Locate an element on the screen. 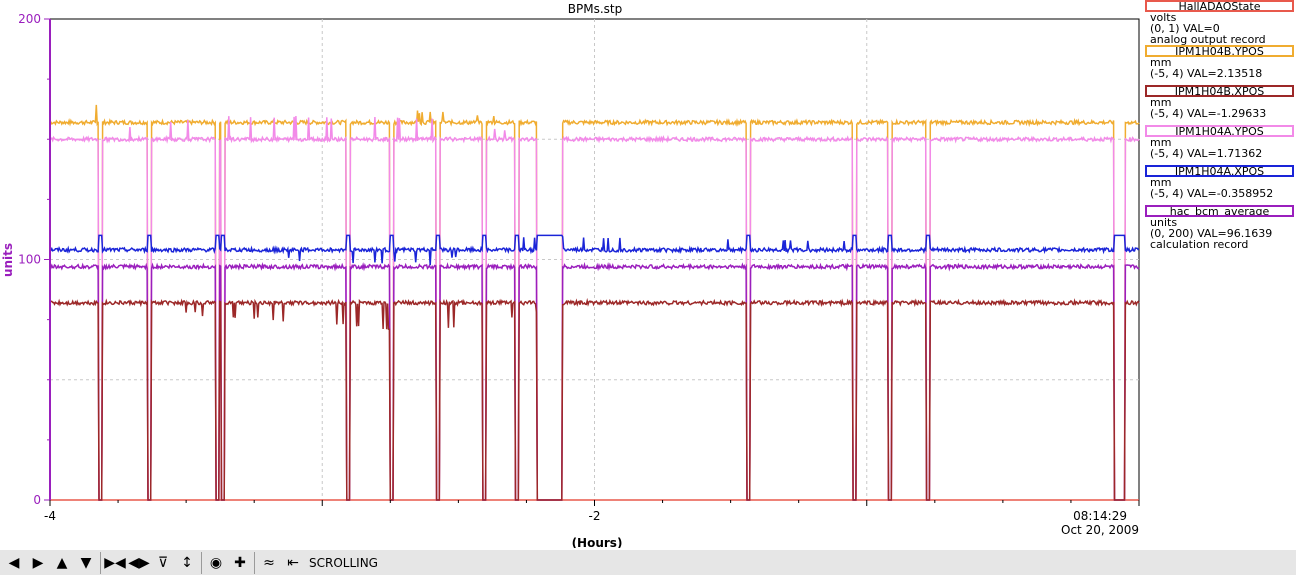 The image size is (1296, 575). x-tick-label: -4 is located at coordinates (50, 516).